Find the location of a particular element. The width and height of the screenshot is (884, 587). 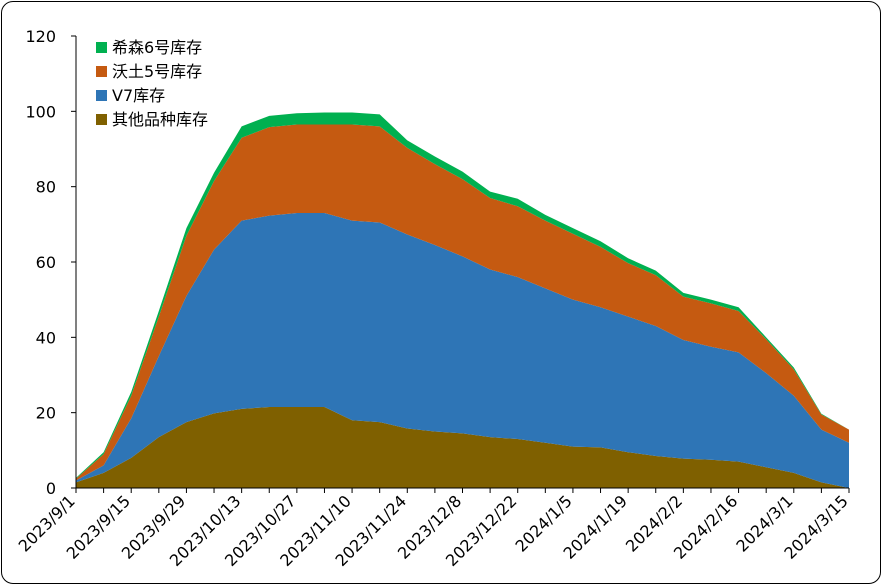

y-tick-label: 100 is located at coordinates (40, 111).